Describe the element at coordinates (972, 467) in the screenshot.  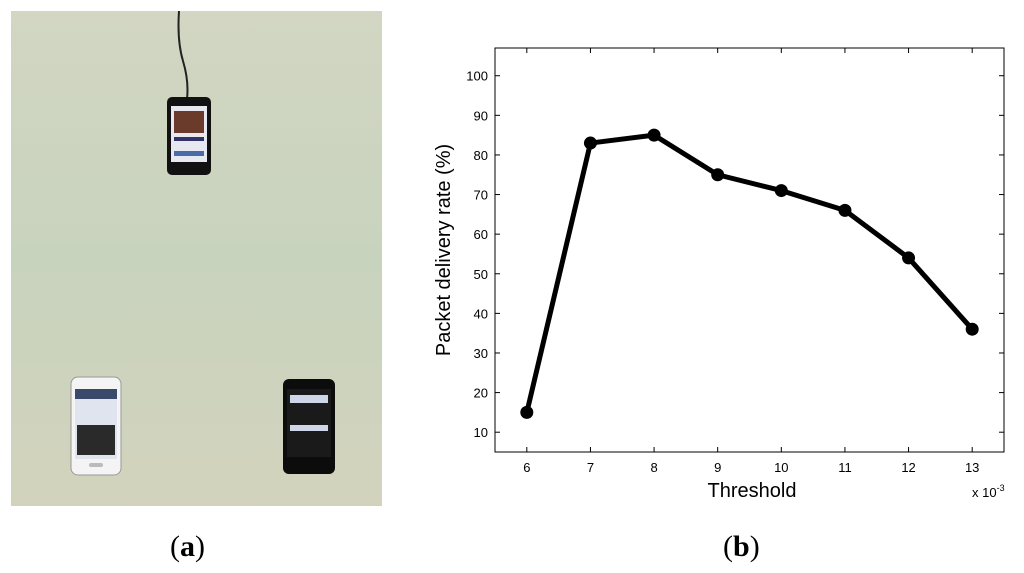
I see `x-tick-label: 13` at that location.